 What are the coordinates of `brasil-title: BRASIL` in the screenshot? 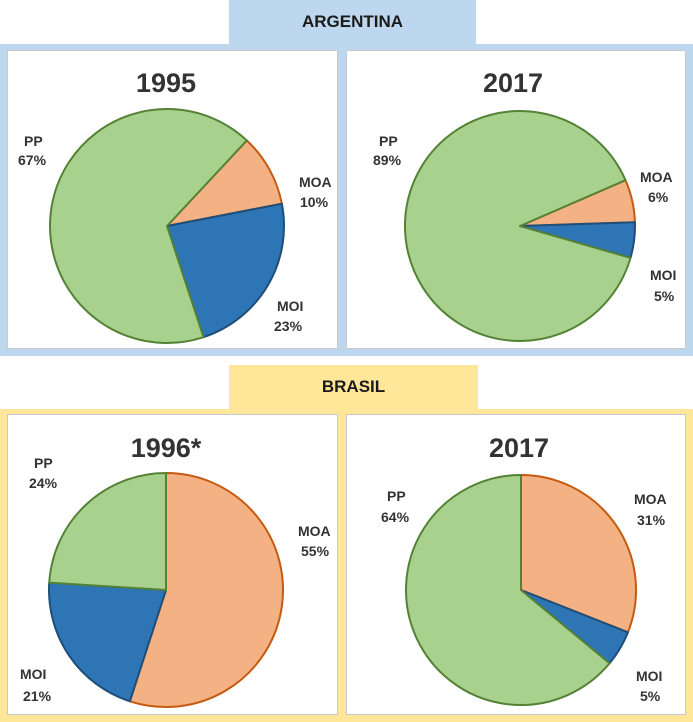 It's located at (353, 386).